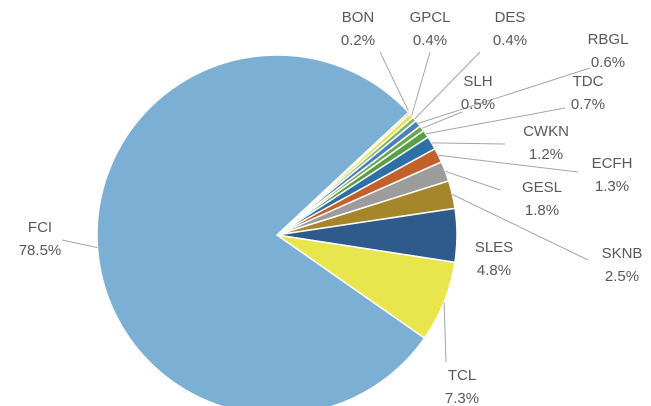 The width and height of the screenshot is (651, 406). Describe the element at coordinates (588, 104) in the screenshot. I see `slice-value-label: 0.7%` at that location.